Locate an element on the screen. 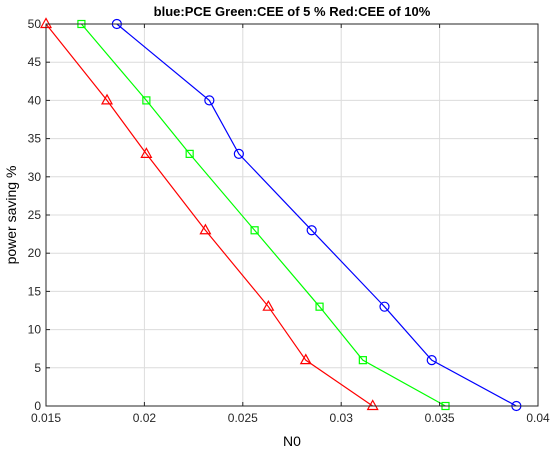 The image size is (550, 453). x-tick-label: 0.025 is located at coordinates (243, 418).